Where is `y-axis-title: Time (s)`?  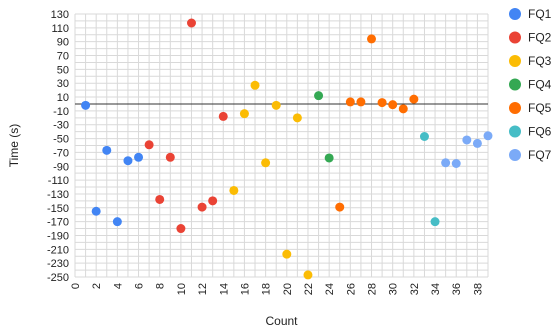 y-axis-title: Time (s) is located at coordinates (14, 146).